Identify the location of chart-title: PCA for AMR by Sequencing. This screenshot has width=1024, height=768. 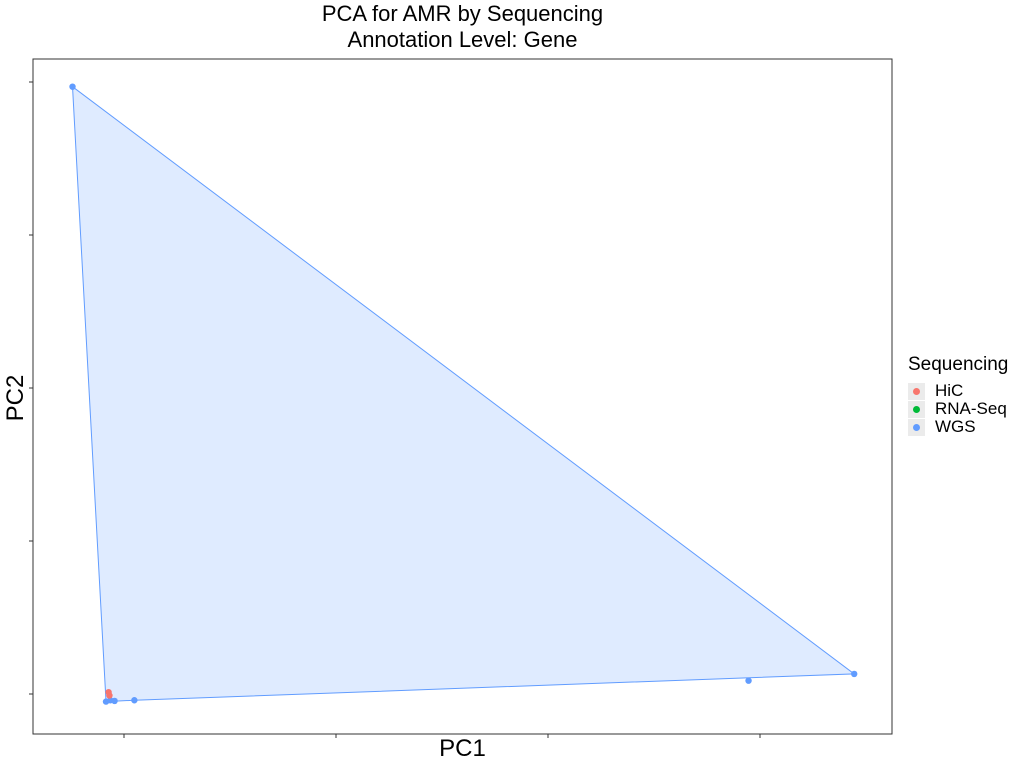
(462, 13).